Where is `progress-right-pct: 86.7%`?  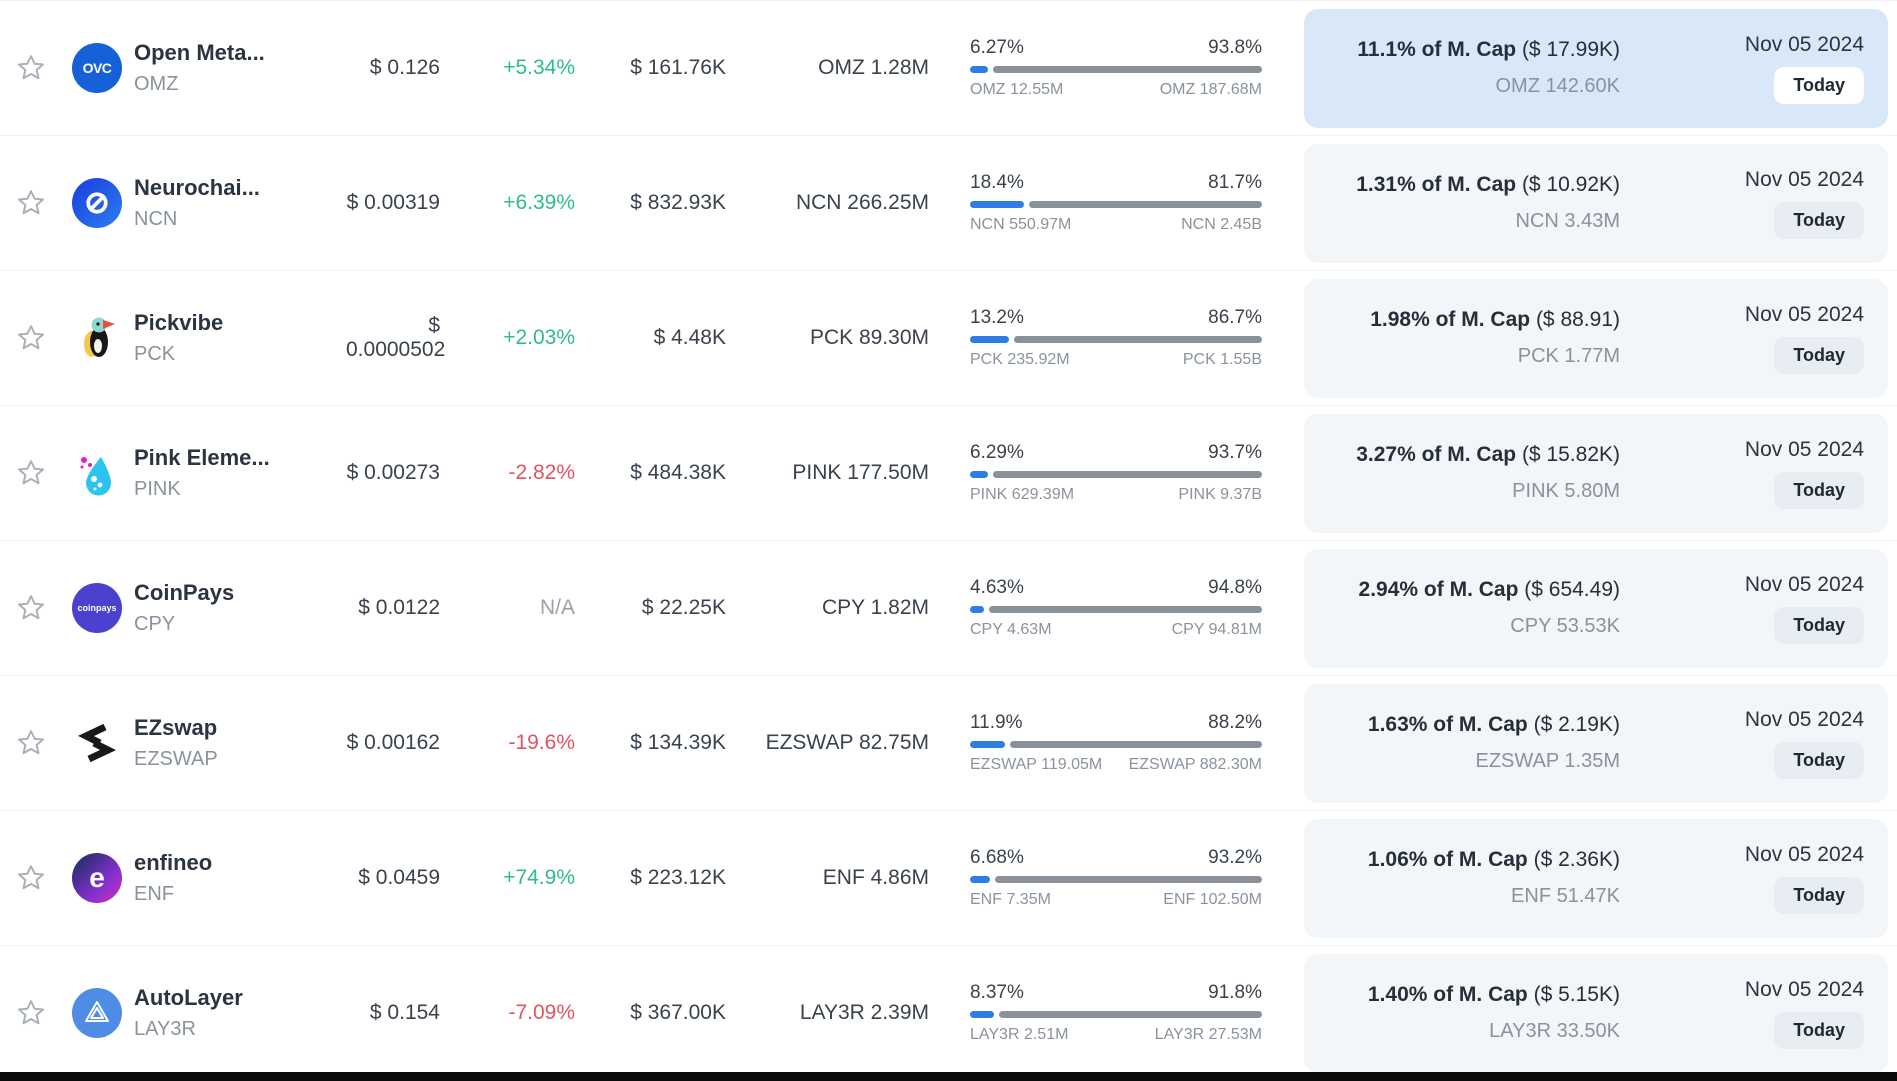
progress-right-pct: 86.7% is located at coordinates (1235, 317).